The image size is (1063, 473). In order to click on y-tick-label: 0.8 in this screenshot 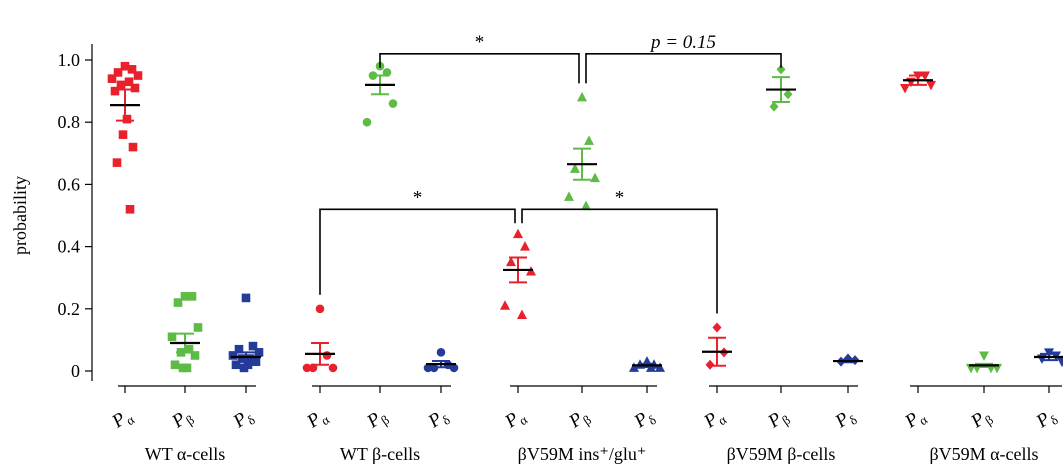, I will do `click(69, 122)`.